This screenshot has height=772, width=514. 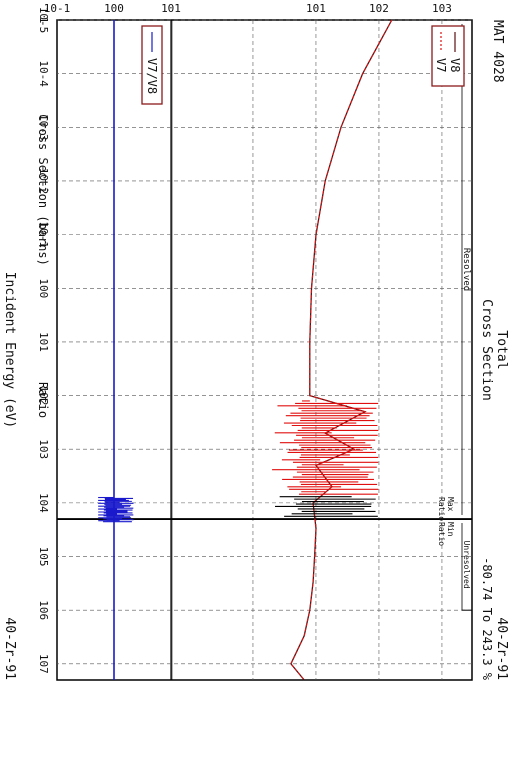 I want to click on legend-lower: V7/V8, so click(x=152, y=65).